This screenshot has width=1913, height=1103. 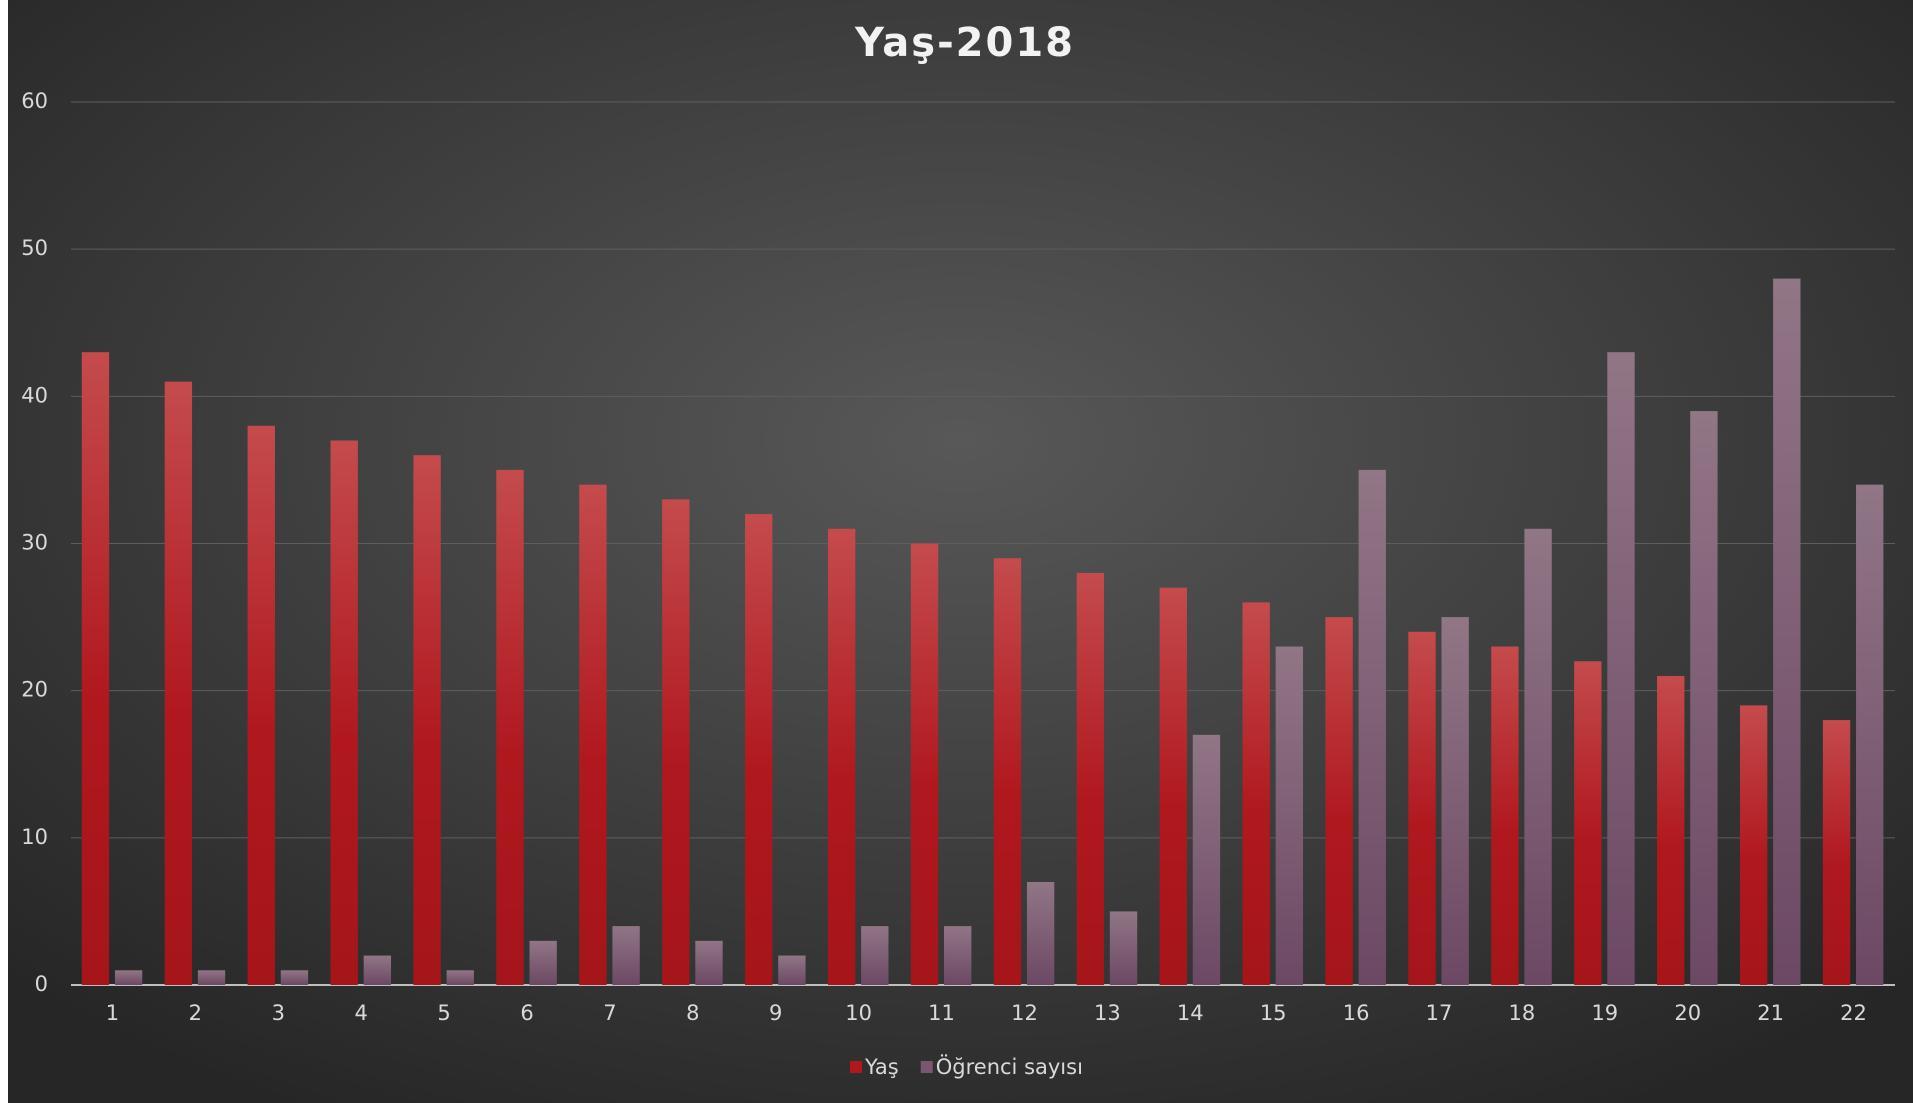 What do you see at coordinates (1687, 1013) in the screenshot?
I see `x-tick-label: 20` at bounding box center [1687, 1013].